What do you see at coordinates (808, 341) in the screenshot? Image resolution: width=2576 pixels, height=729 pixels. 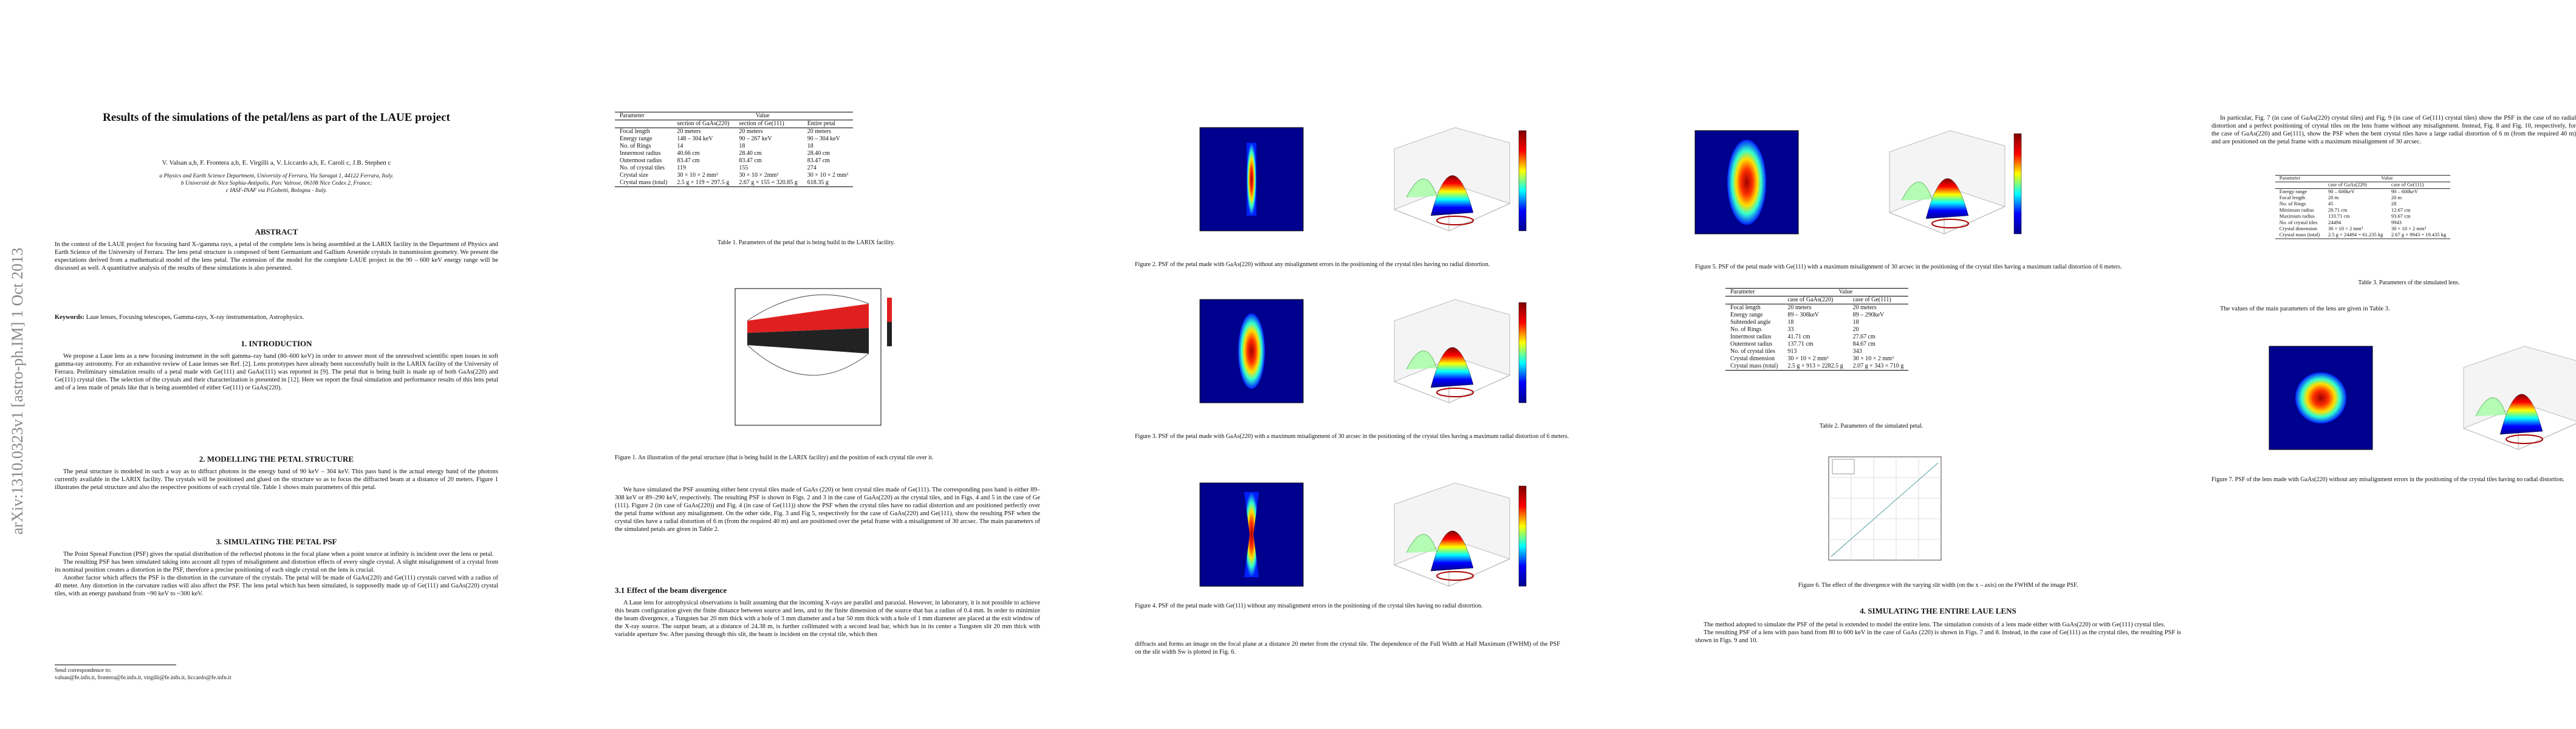 I see `petal-band` at bounding box center [808, 341].